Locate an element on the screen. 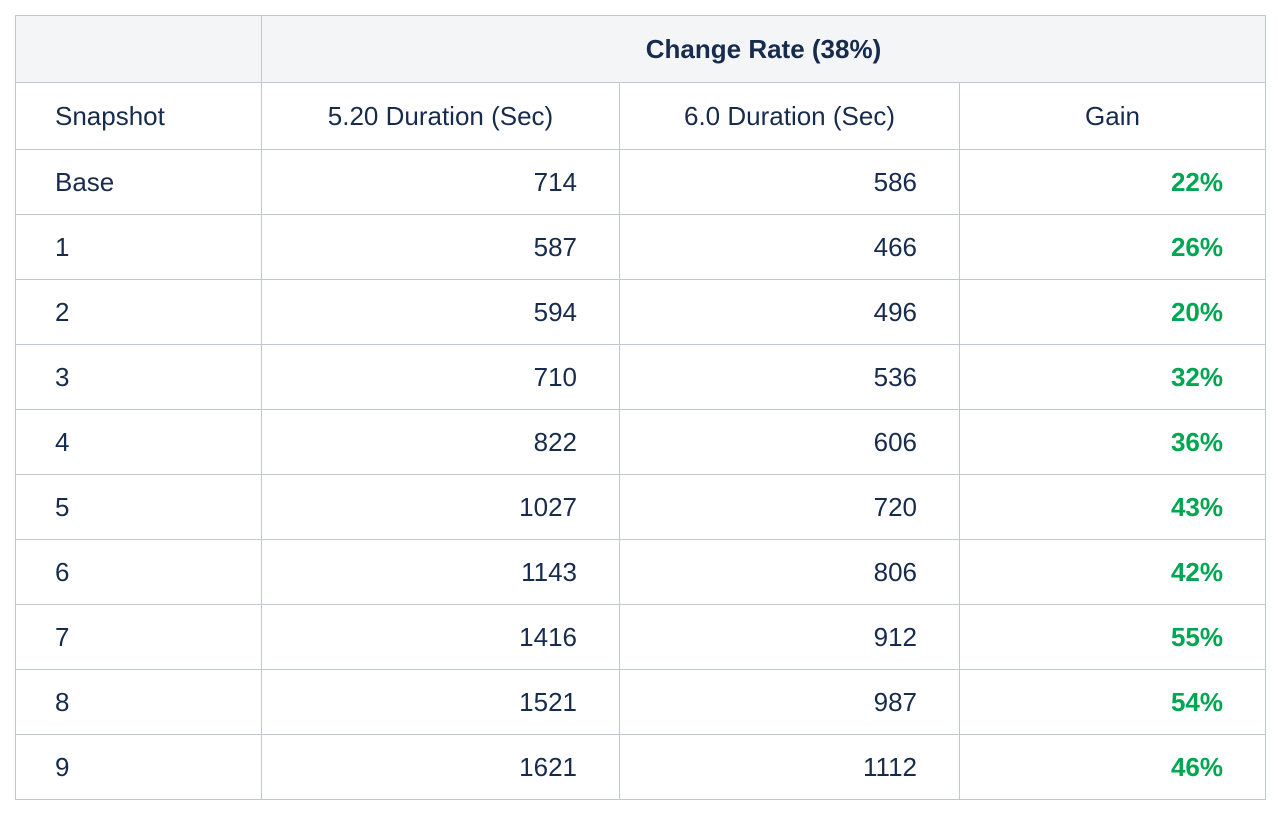 The image size is (1278, 832). snapshot-cell: 2 is located at coordinates (138, 312).